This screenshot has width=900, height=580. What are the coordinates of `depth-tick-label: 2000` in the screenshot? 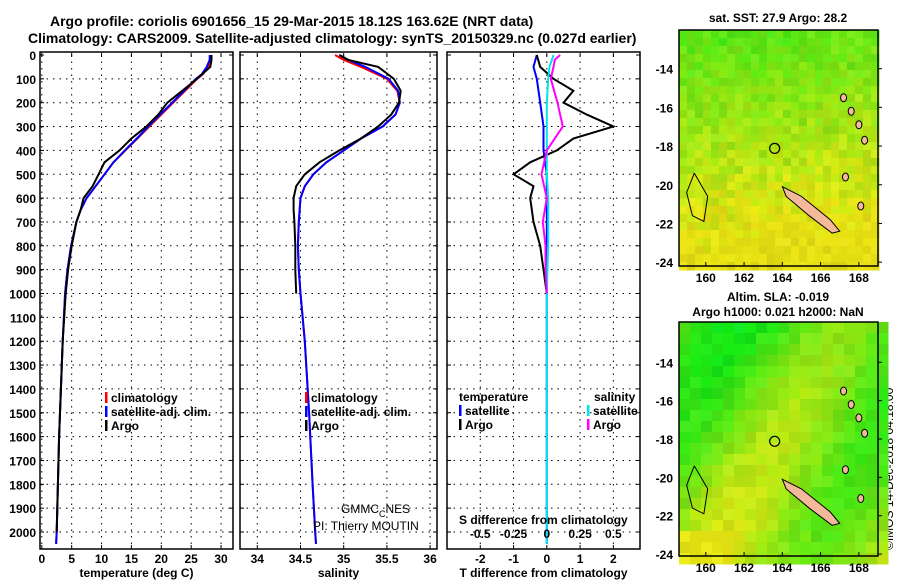 It's located at (22, 533).